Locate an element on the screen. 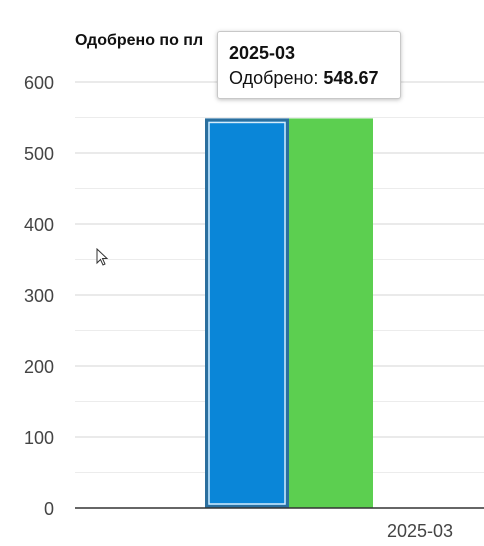 The width and height of the screenshot is (484, 546). mouse-pointer-icon is located at coordinates (102, 257).